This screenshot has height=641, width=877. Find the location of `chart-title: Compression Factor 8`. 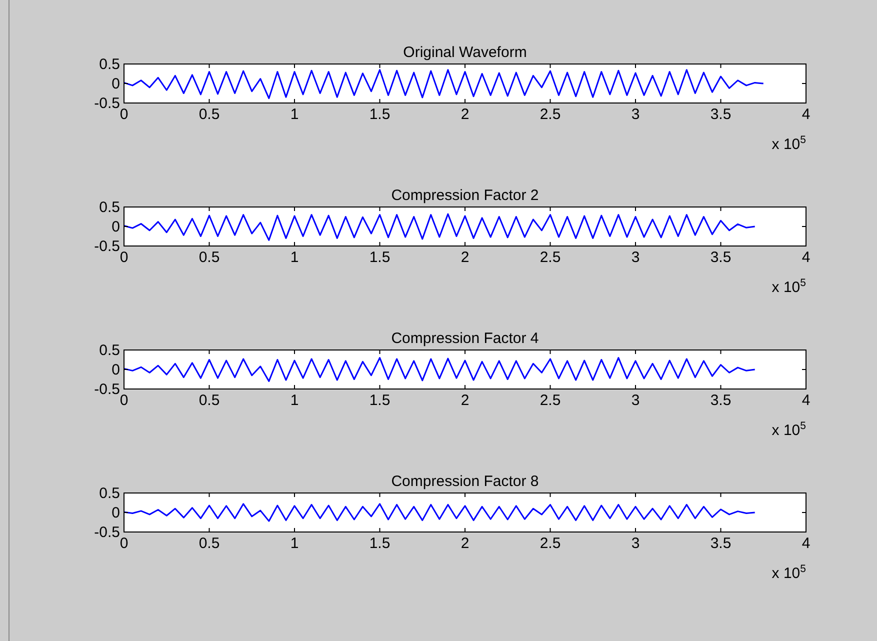

chart-title: Compression Factor 8 is located at coordinates (465, 481).